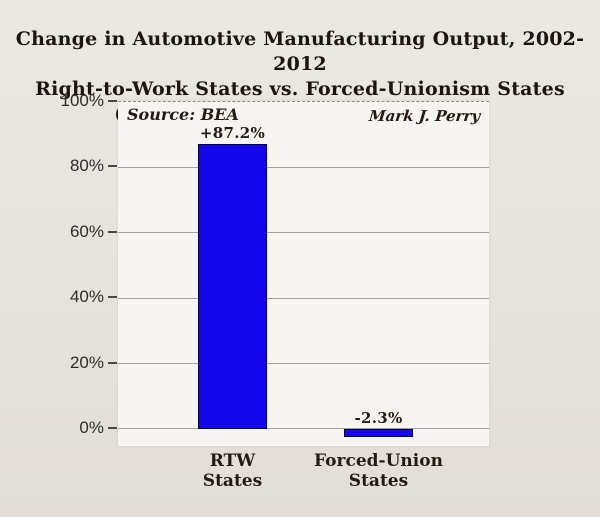 This screenshot has height=517, width=600. I want to click on bar-rtw-states, so click(232, 286).